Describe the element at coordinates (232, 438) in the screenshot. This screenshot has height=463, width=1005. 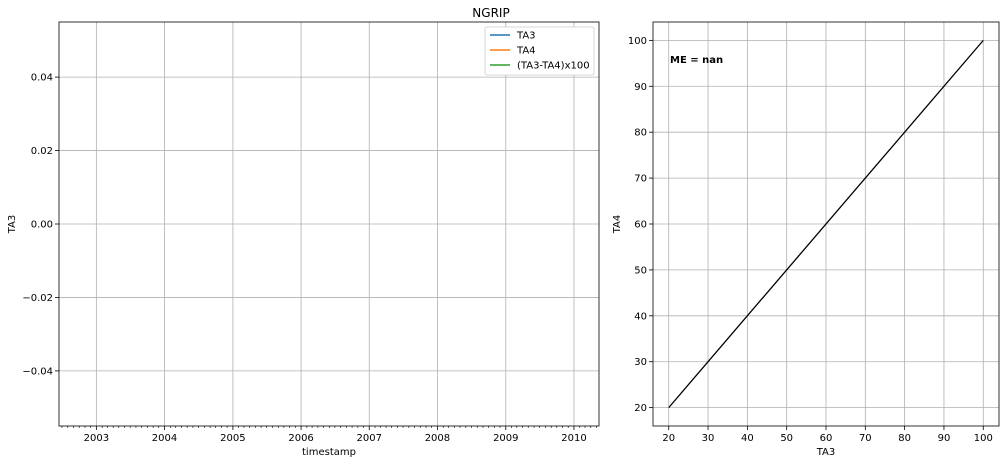
I see `left-x-tick-label: 2005` at that location.